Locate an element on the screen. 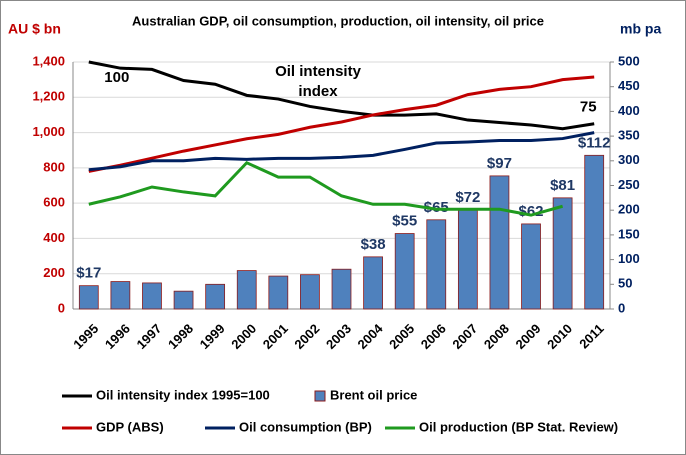  y-tick-label: 600 is located at coordinates (54, 202).